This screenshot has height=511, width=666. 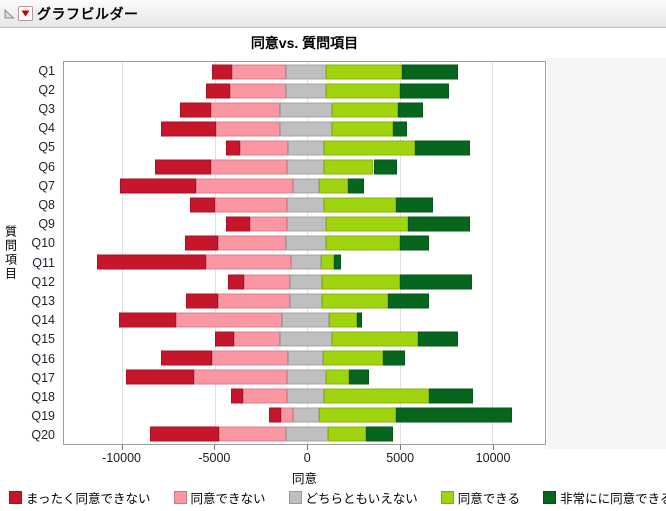 I want to click on y-axis-category-label: Q19, so click(x=43, y=416).